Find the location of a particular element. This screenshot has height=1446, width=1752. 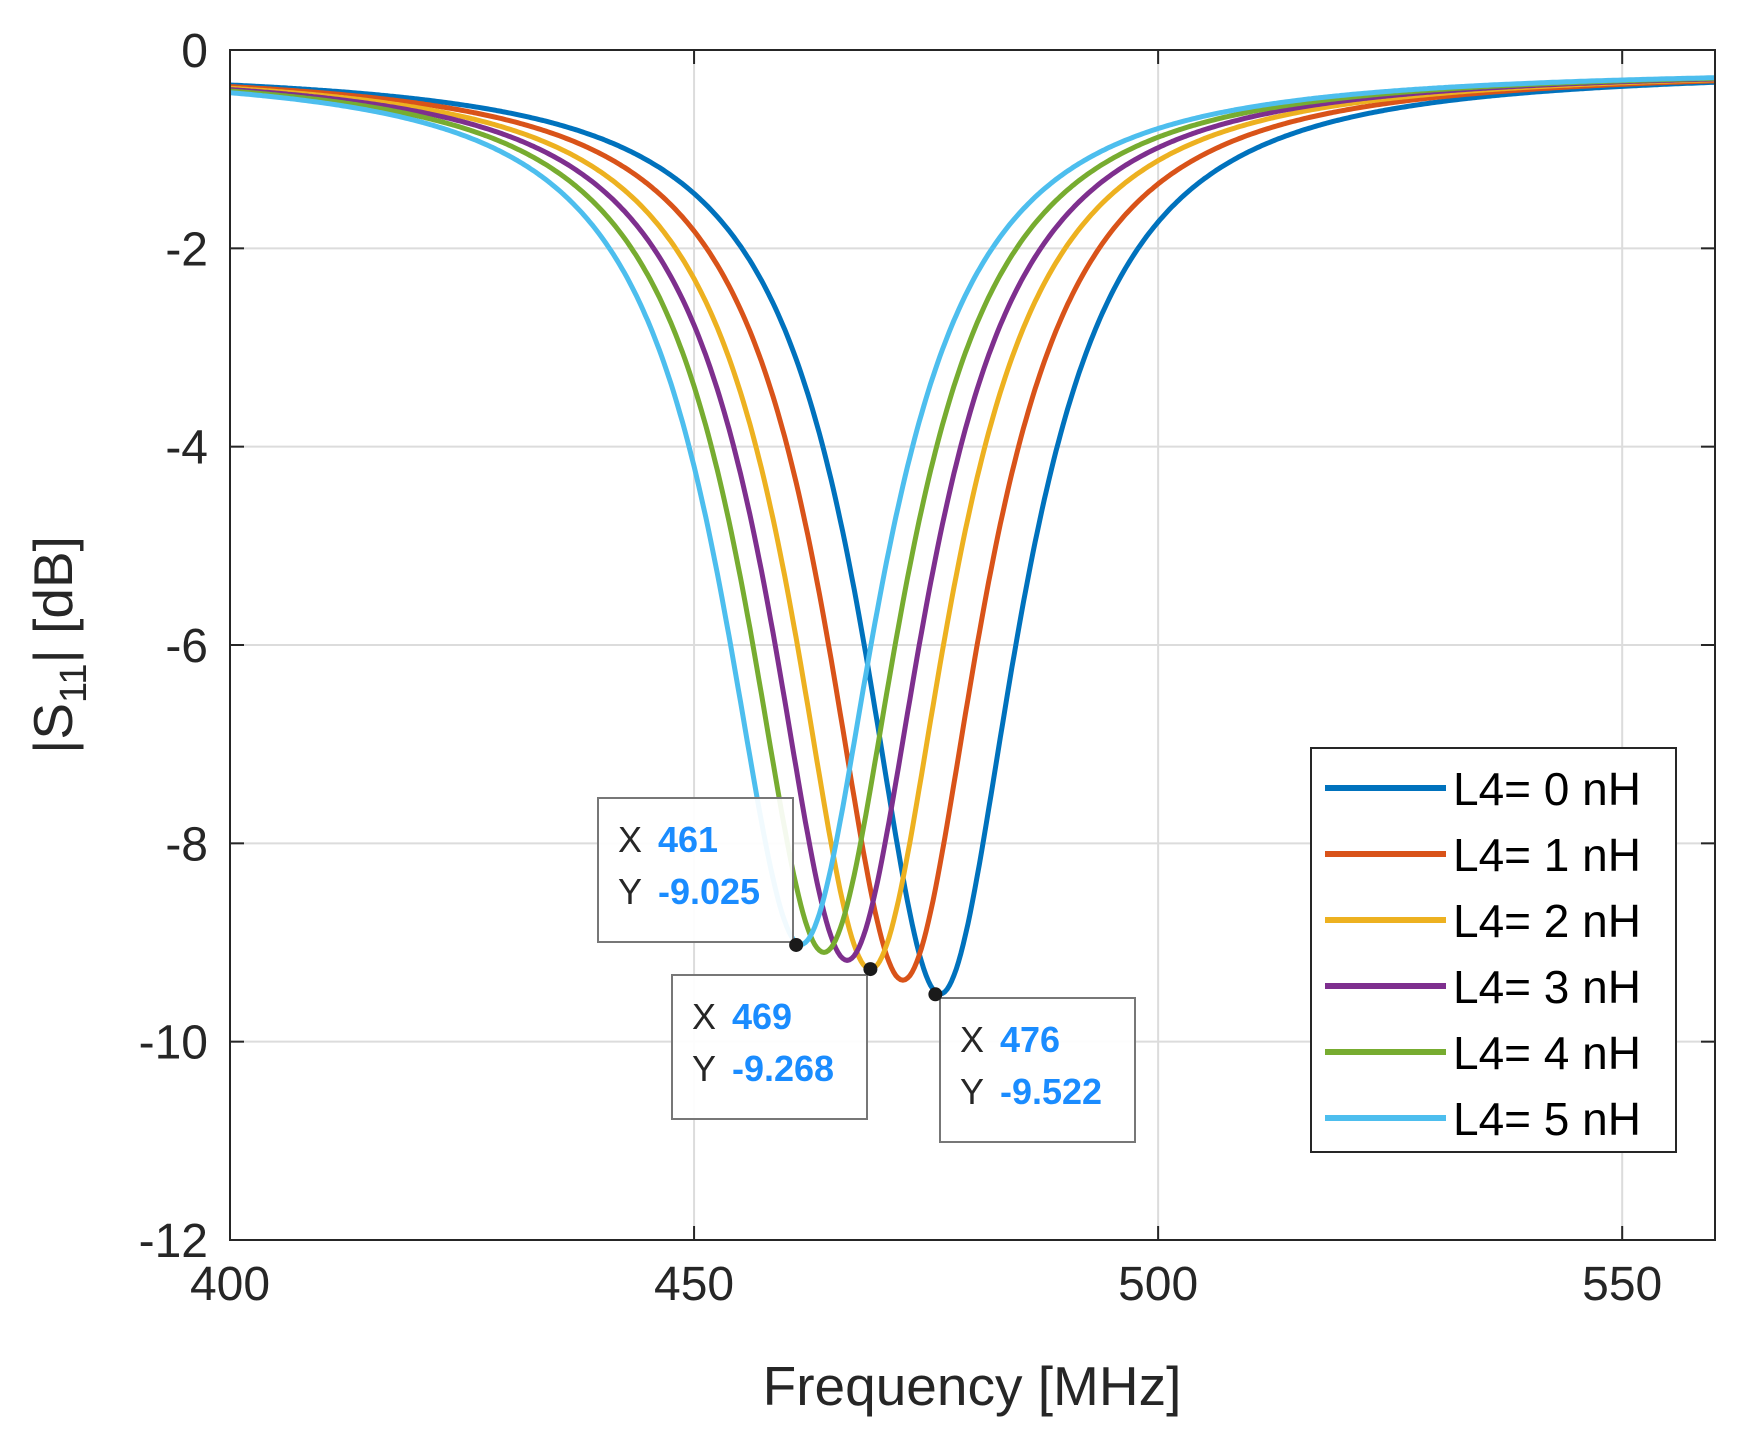

y-tick-label: -2 is located at coordinates (186, 249).